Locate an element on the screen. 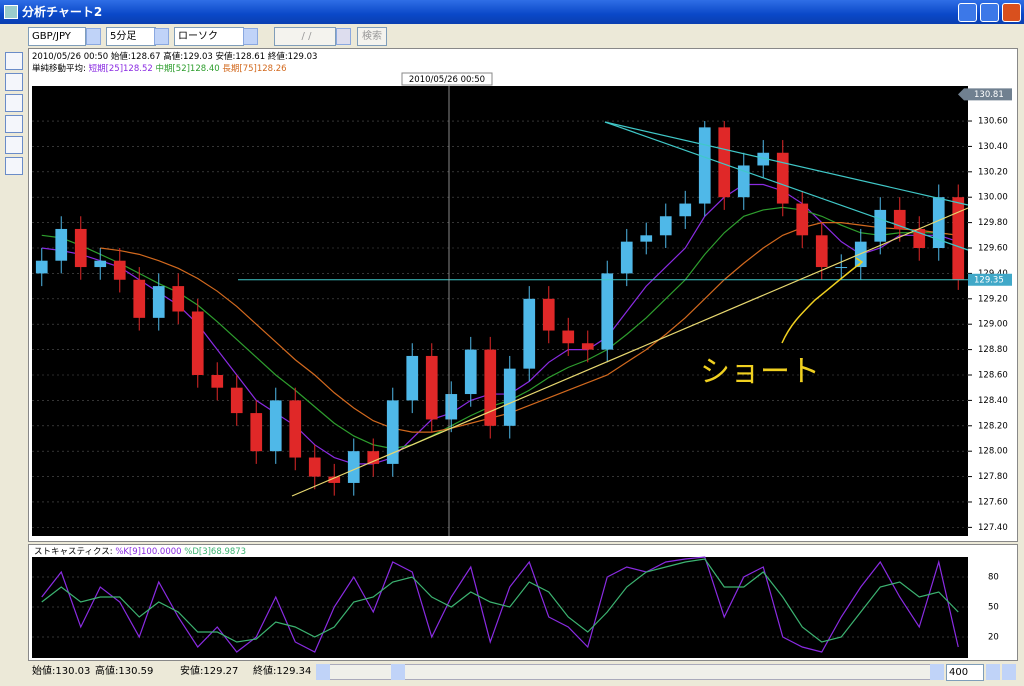 The width and height of the screenshot is (1024, 686). top-price-label: 130.81 is located at coordinates (989, 95).